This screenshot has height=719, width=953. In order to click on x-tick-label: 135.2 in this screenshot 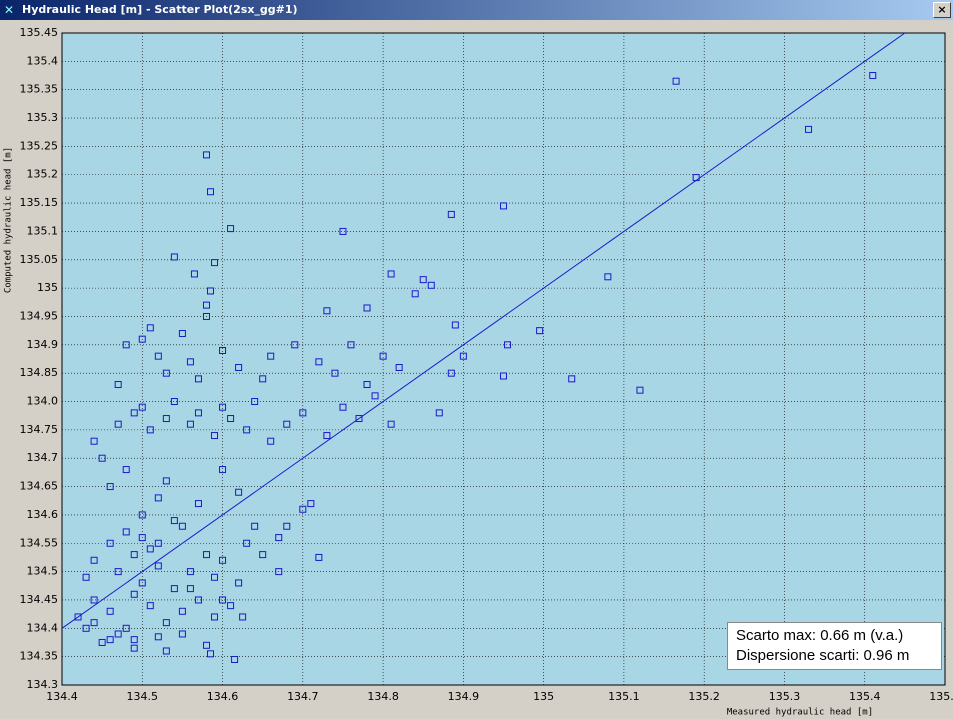, I will do `click(704, 696)`.